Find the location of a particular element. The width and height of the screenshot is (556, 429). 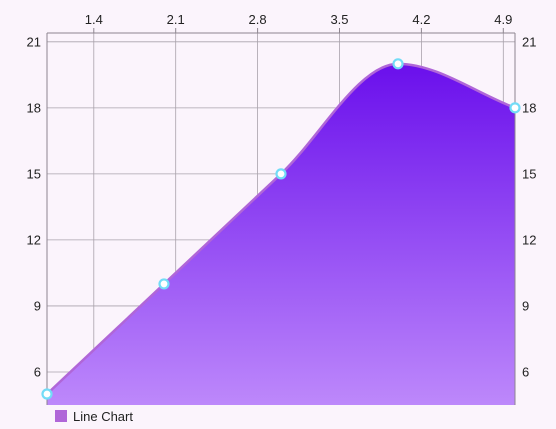

y-tick-label-left: 12 is located at coordinates (34, 239).